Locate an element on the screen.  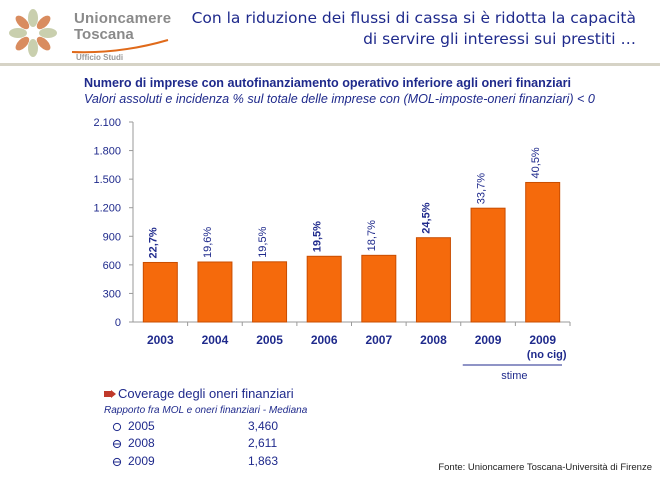
legend-arrow-icon is located at coordinates (110, 394).